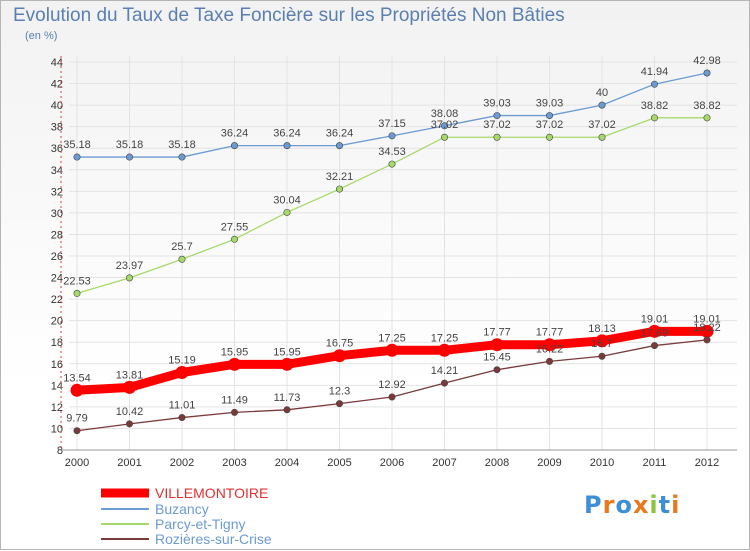  What do you see at coordinates (392, 124) in the screenshot?
I see `data-label: 37.15` at bounding box center [392, 124].